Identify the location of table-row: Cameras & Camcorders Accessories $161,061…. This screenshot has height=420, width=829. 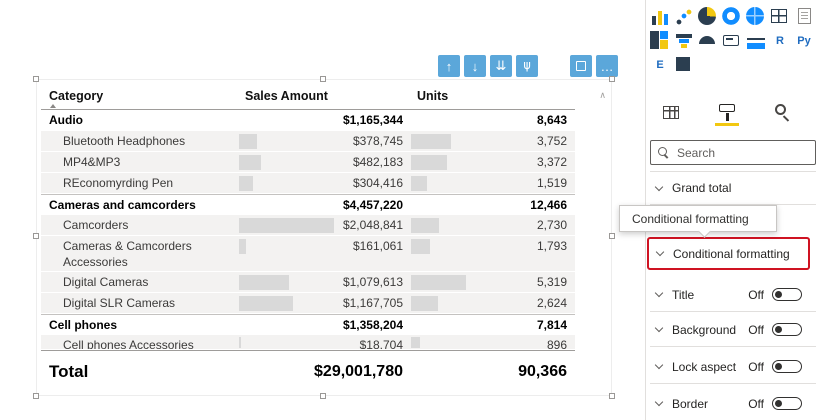
(308, 254).